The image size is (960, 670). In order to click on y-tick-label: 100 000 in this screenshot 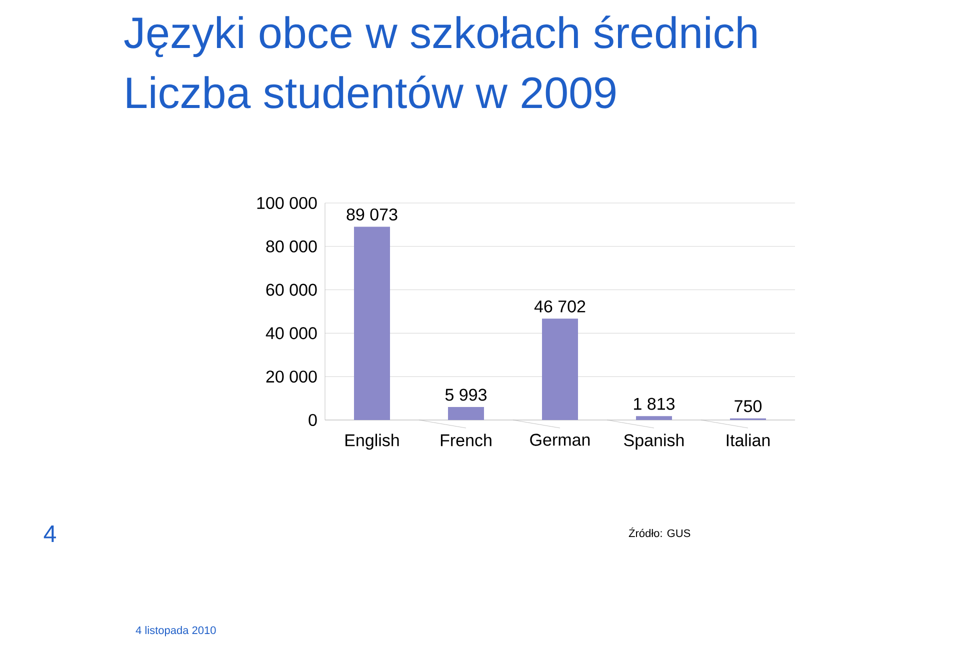, I will do `click(287, 203)`.